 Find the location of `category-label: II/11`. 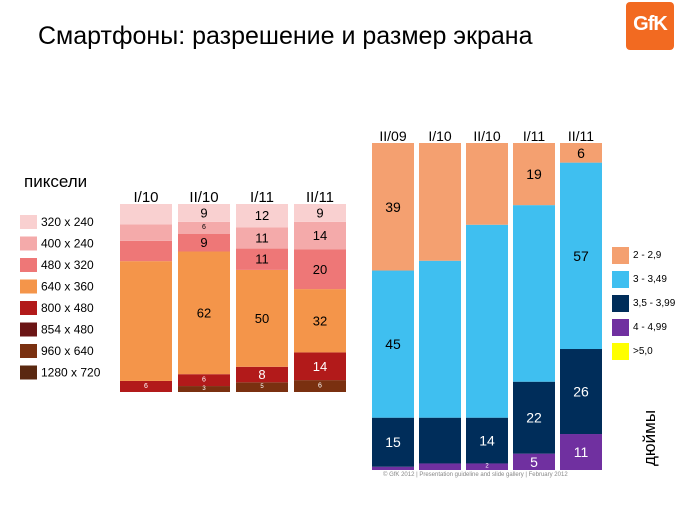

category-label: II/11 is located at coordinates (581, 136).